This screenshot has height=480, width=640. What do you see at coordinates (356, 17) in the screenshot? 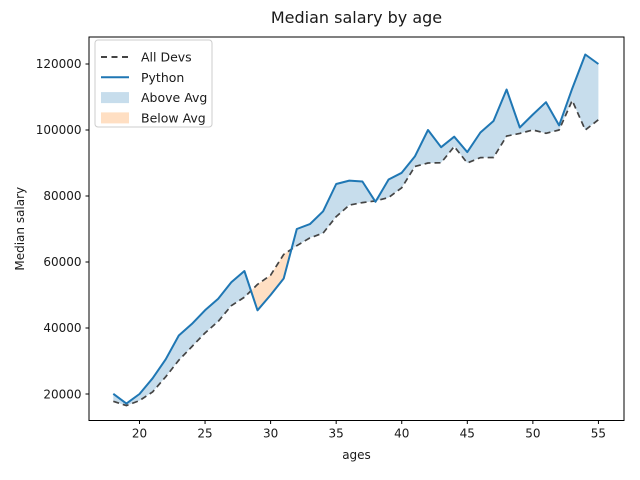
I see `chart-title: Median salary by age` at bounding box center [356, 17].